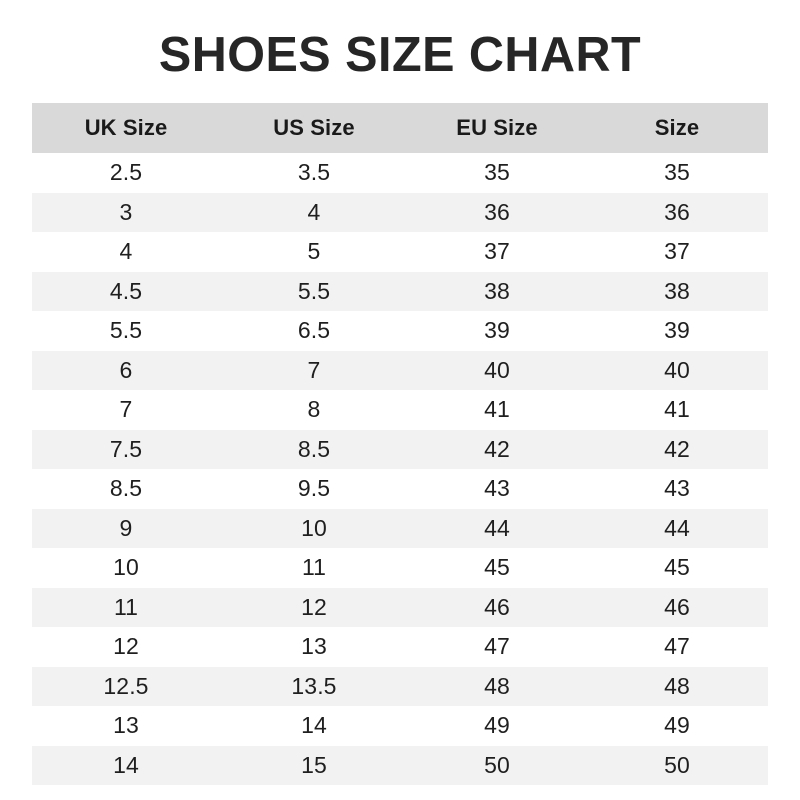 The image size is (800, 800). What do you see at coordinates (314, 685) in the screenshot?
I see `table-cell: 13.5` at bounding box center [314, 685].